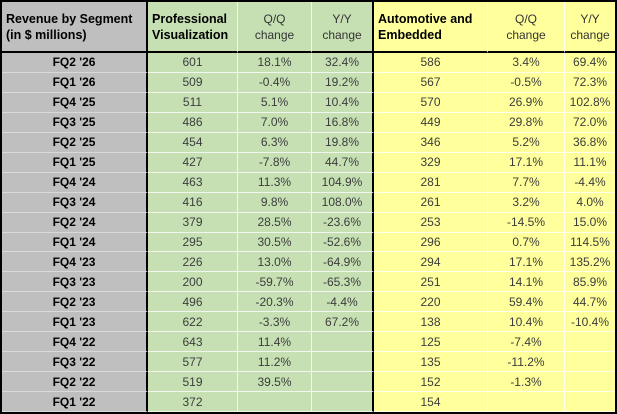 This screenshot has width=617, height=414. I want to click on auto-section-header: Automotive and Embedded, so click(431, 27).